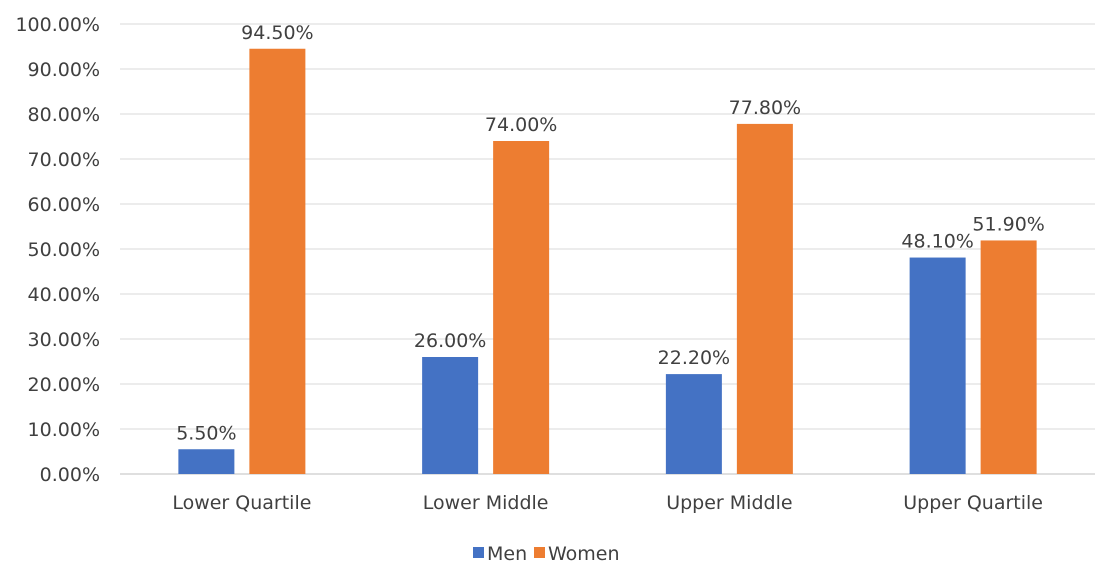 The width and height of the screenshot is (1101, 569). I want to click on legend: Men Women, so click(546, 554).